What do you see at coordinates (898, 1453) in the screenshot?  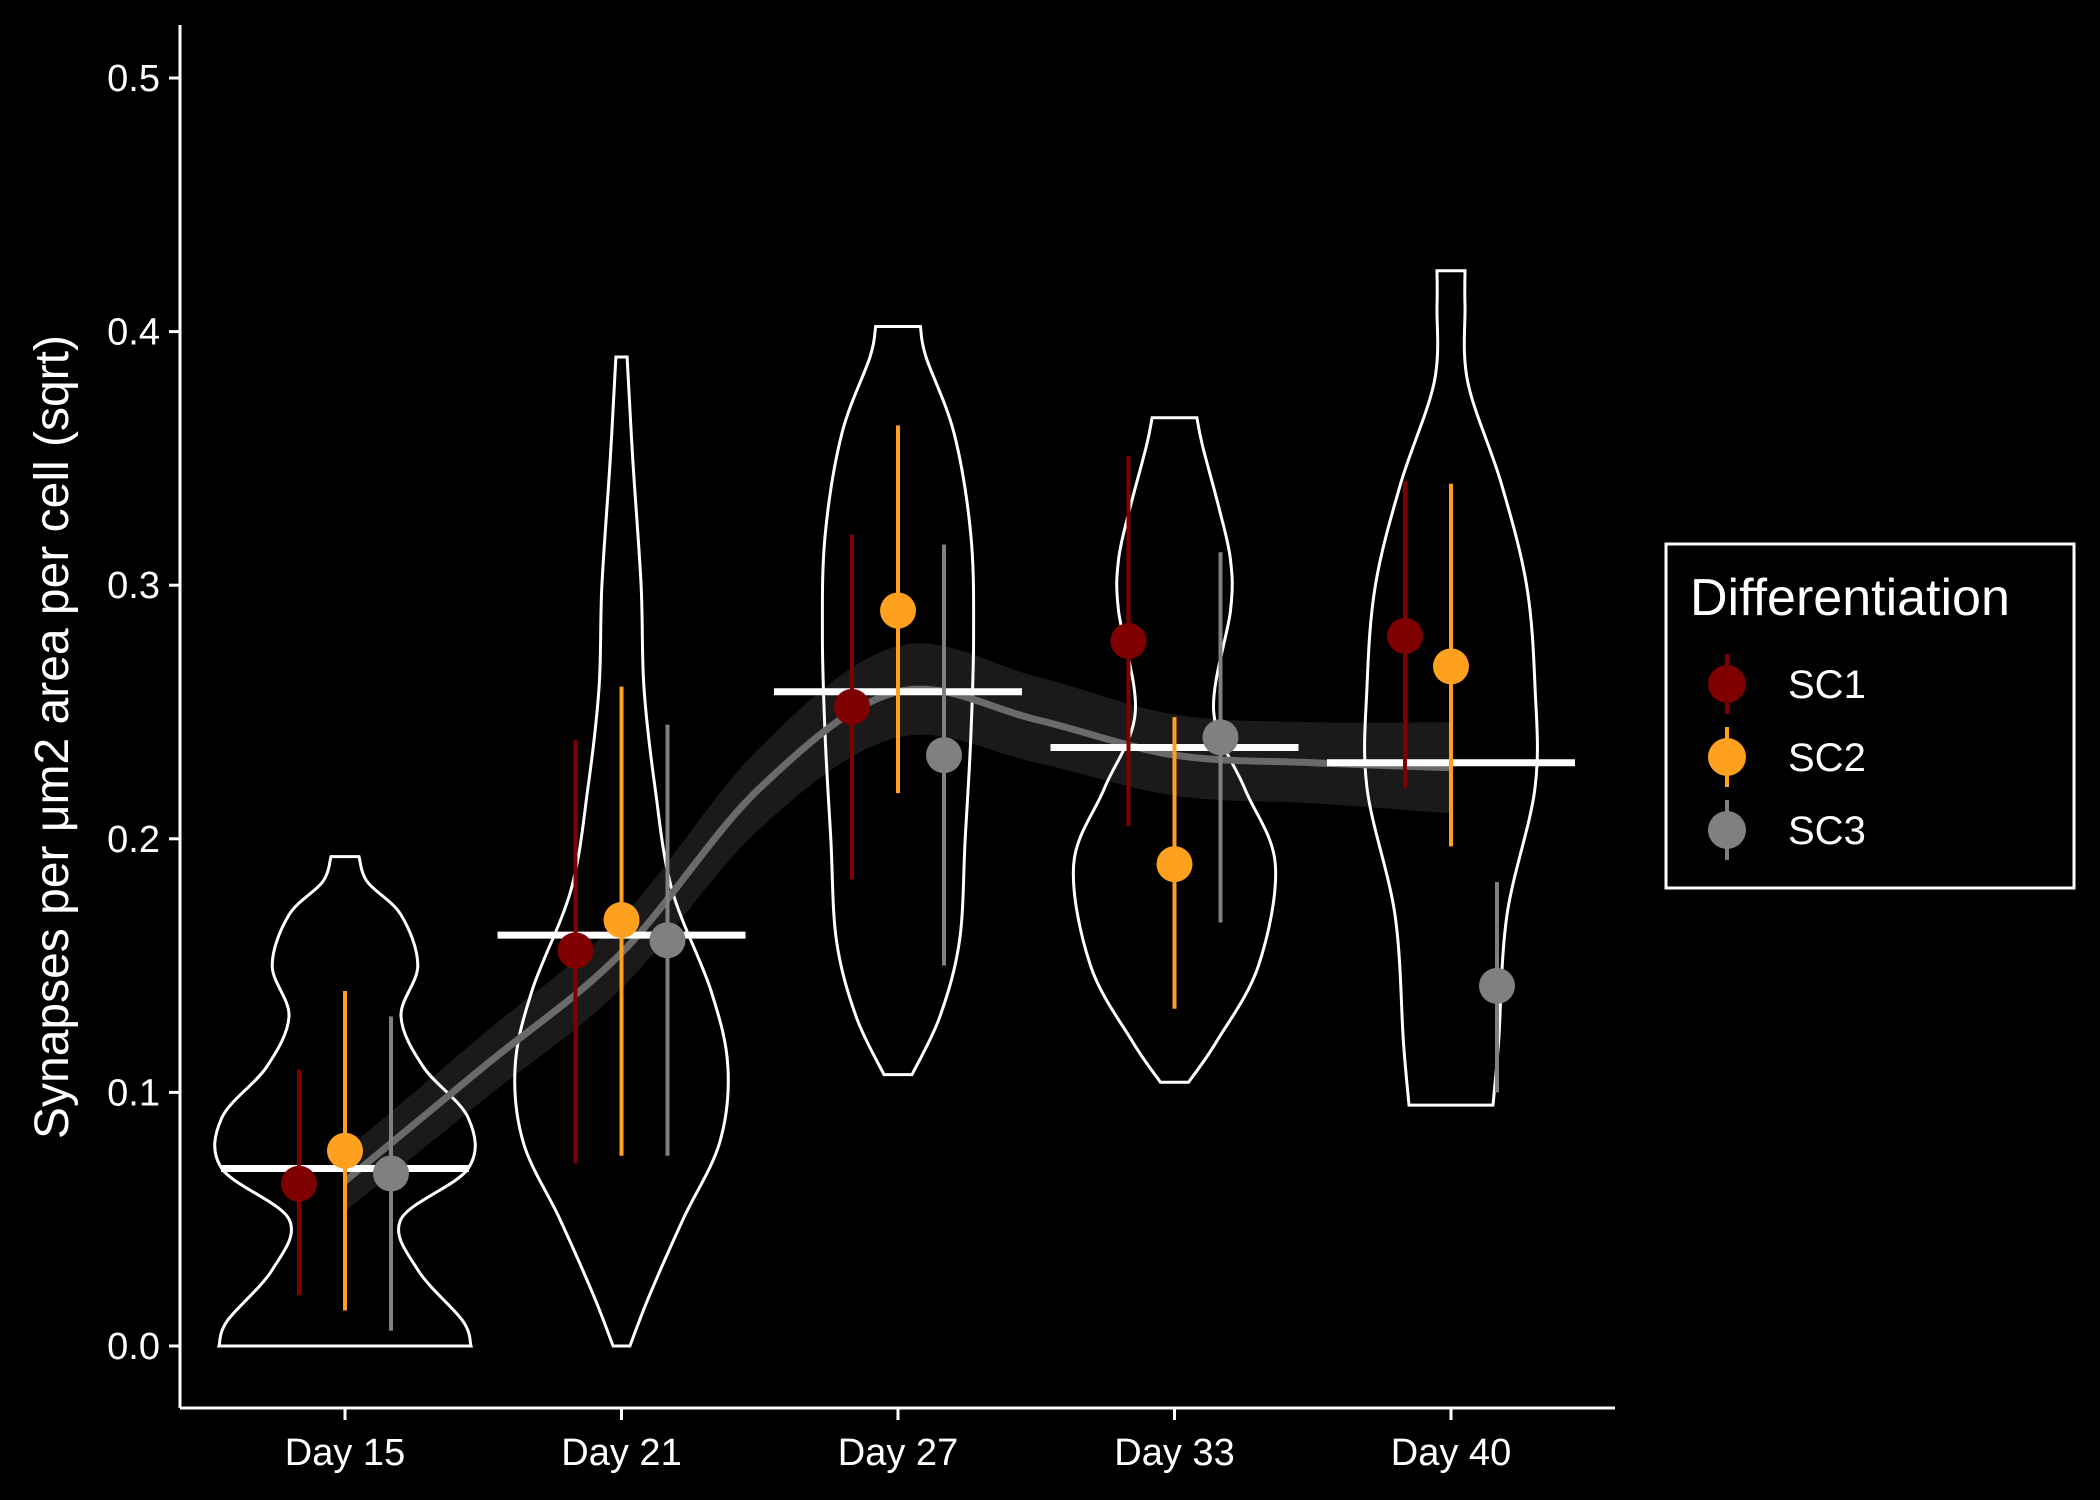 I see `x-tick-label: Day 27` at bounding box center [898, 1453].